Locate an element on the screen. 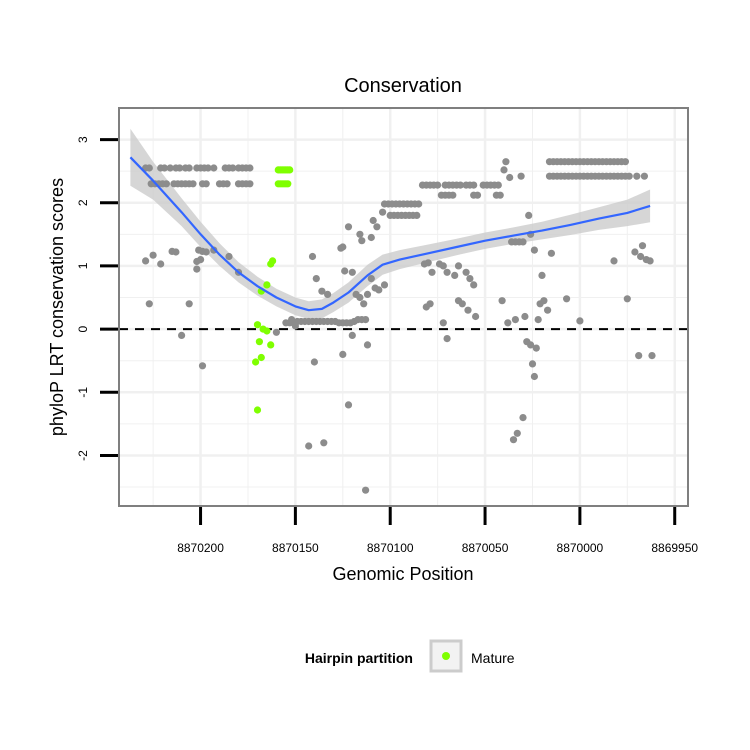 This screenshot has width=750, height=750. x-tick-label: 8870200 is located at coordinates (200, 548).